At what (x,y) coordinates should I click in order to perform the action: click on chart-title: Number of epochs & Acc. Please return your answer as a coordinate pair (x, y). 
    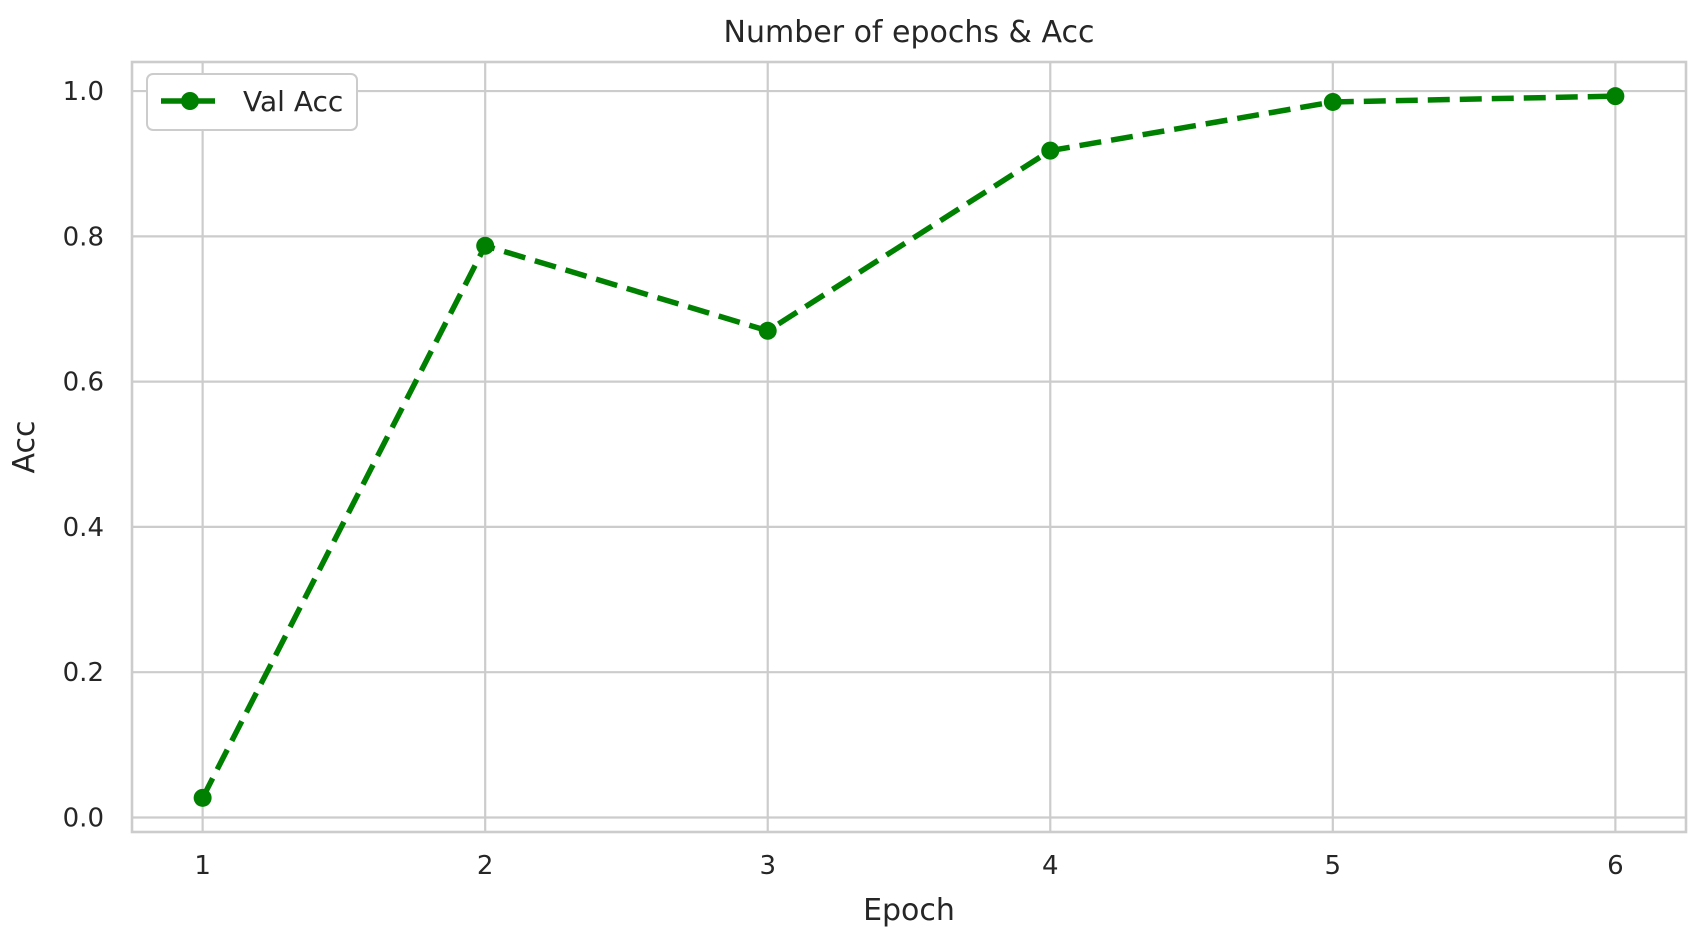
    Looking at the image, I should click on (909, 32).